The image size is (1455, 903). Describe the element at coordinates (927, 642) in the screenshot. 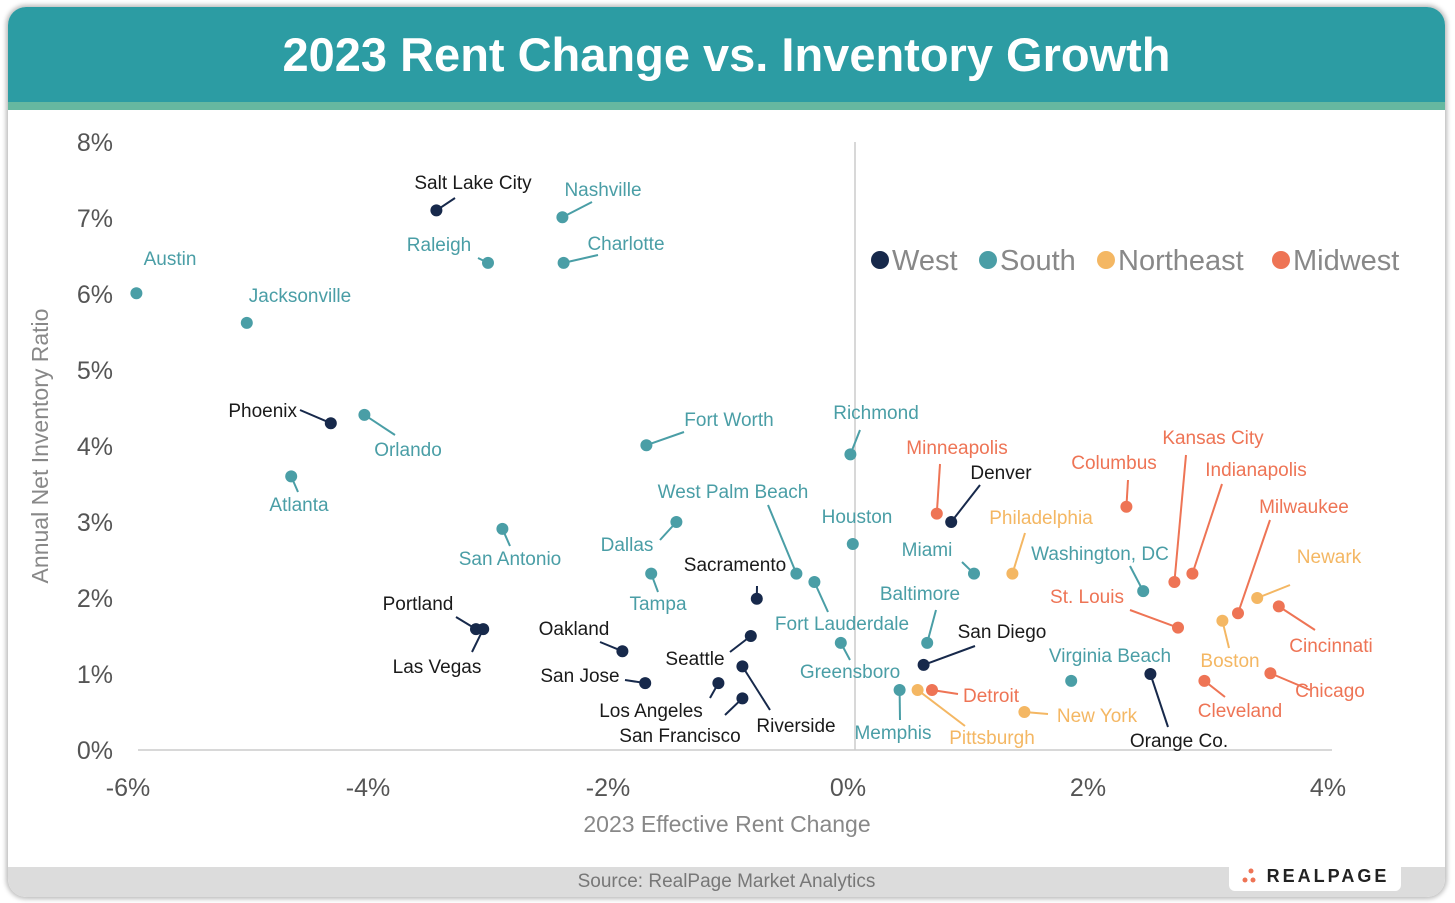

I see `data-point-baltimore` at that location.